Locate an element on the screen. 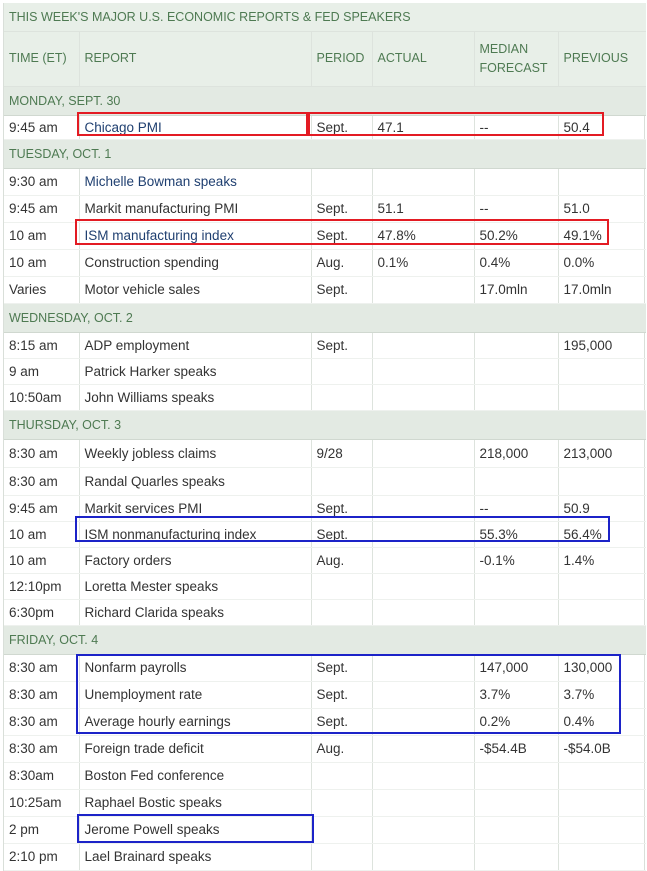 This screenshot has height=871, width=647. cell-forecast: 147,000 is located at coordinates (516, 668).